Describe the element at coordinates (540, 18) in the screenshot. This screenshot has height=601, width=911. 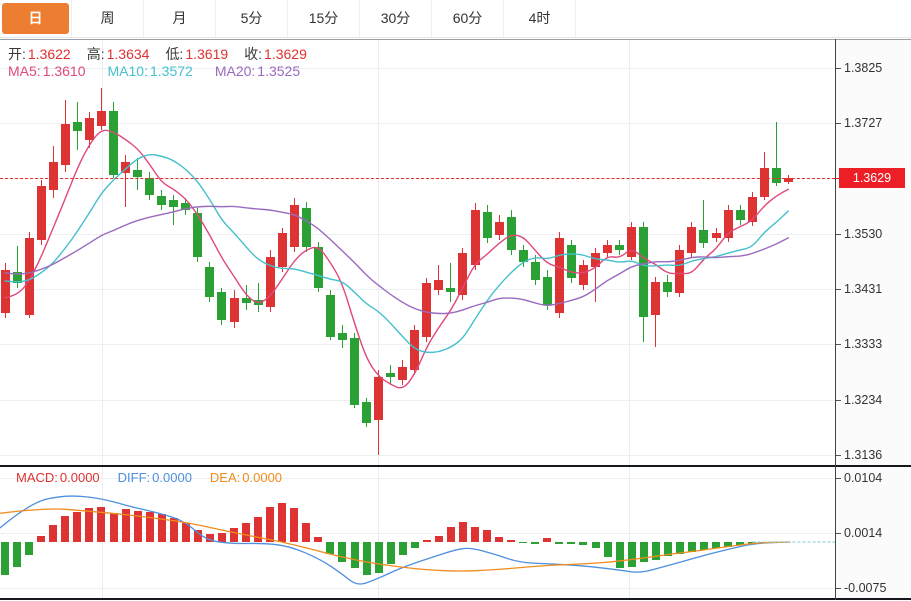
I see `tab-4hour: 4时` at that location.